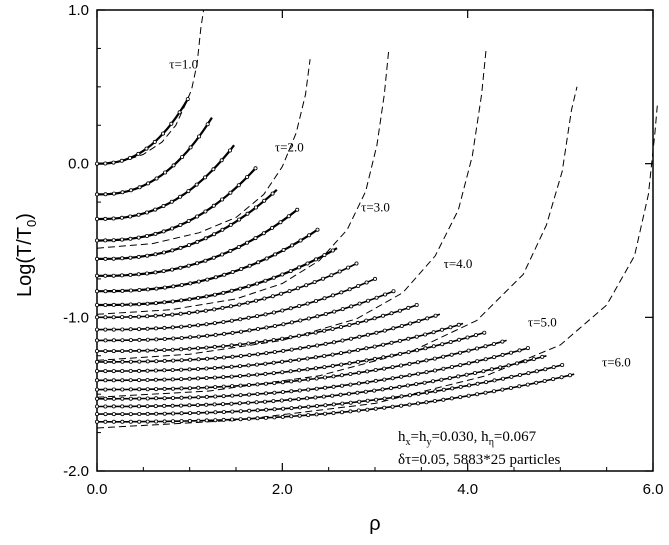 Image resolution: width=669 pixels, height=545 pixels. Describe the element at coordinates (25, 216) in the screenshot. I see `y-axis-title-close: )` at that location.